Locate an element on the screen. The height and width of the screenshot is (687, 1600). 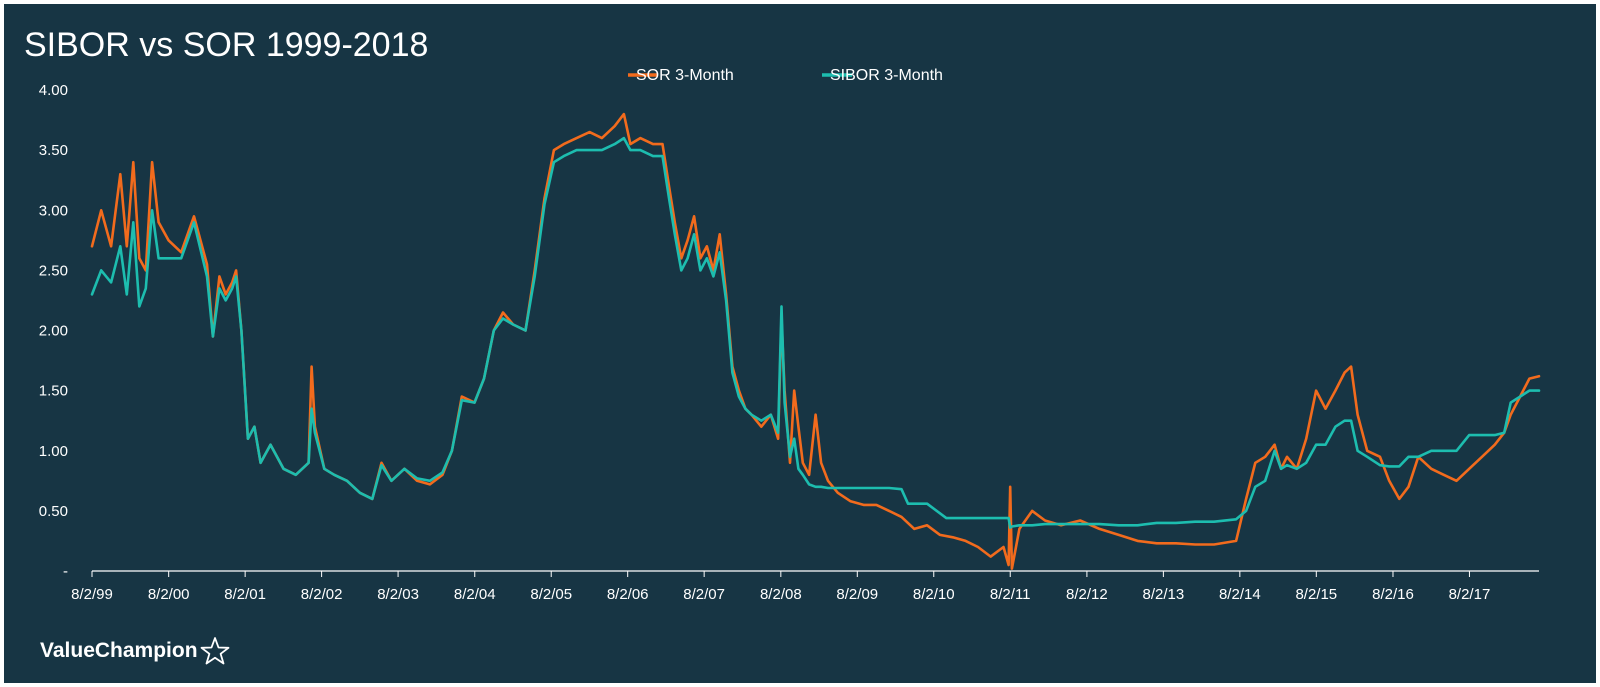
brand-logo: ValueChampion is located at coordinates (135, 651).